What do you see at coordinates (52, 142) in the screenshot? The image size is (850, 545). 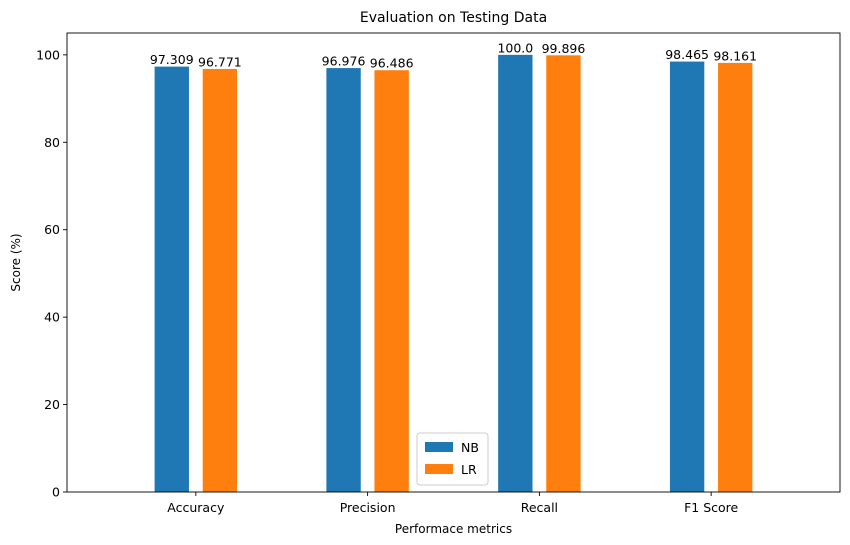 I see `y-tick-label: 80` at bounding box center [52, 142].